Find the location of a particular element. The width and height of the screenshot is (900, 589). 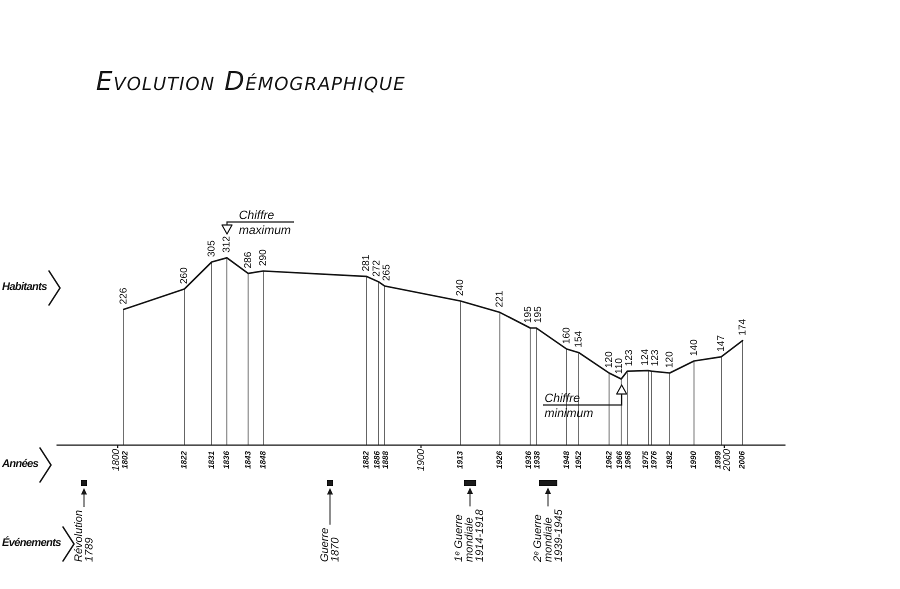

data-label: 312 is located at coordinates (227, 244).